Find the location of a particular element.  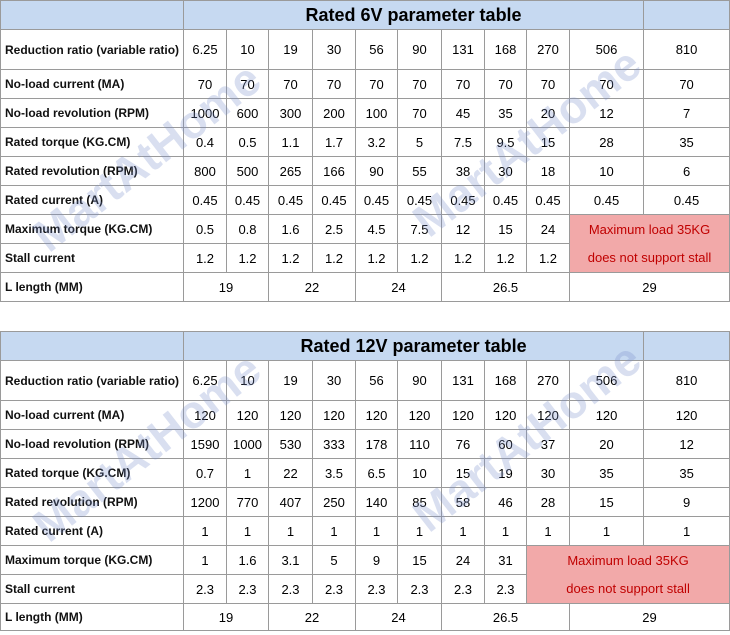

cell: 60 is located at coordinates (505, 444).